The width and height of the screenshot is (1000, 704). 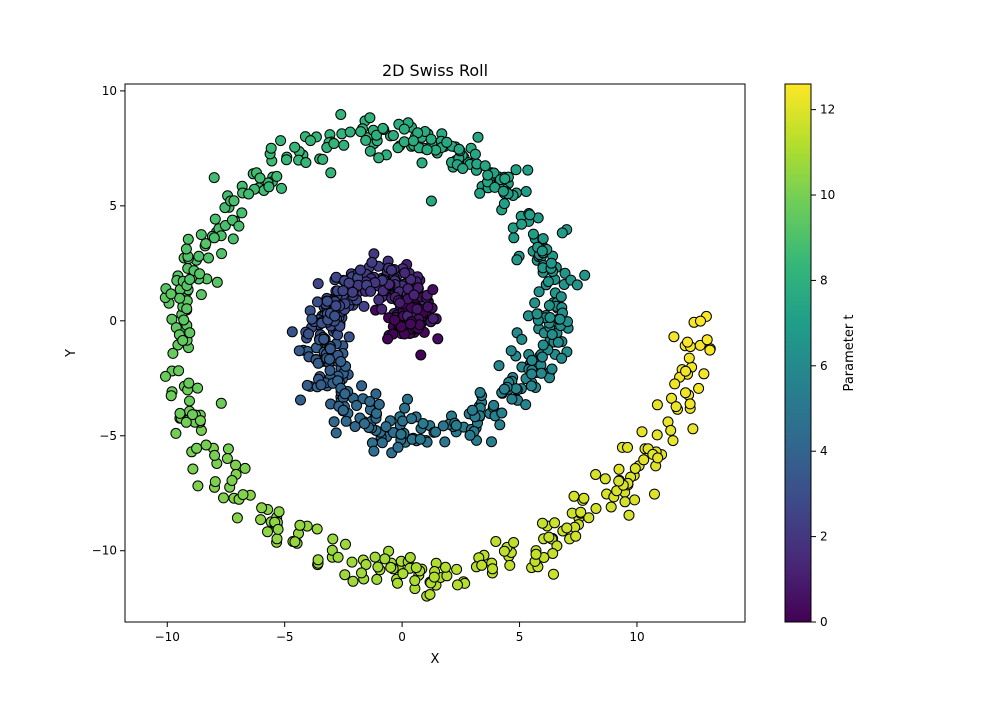 What do you see at coordinates (71, 353) in the screenshot?
I see `y-axis-label: Y` at bounding box center [71, 353].